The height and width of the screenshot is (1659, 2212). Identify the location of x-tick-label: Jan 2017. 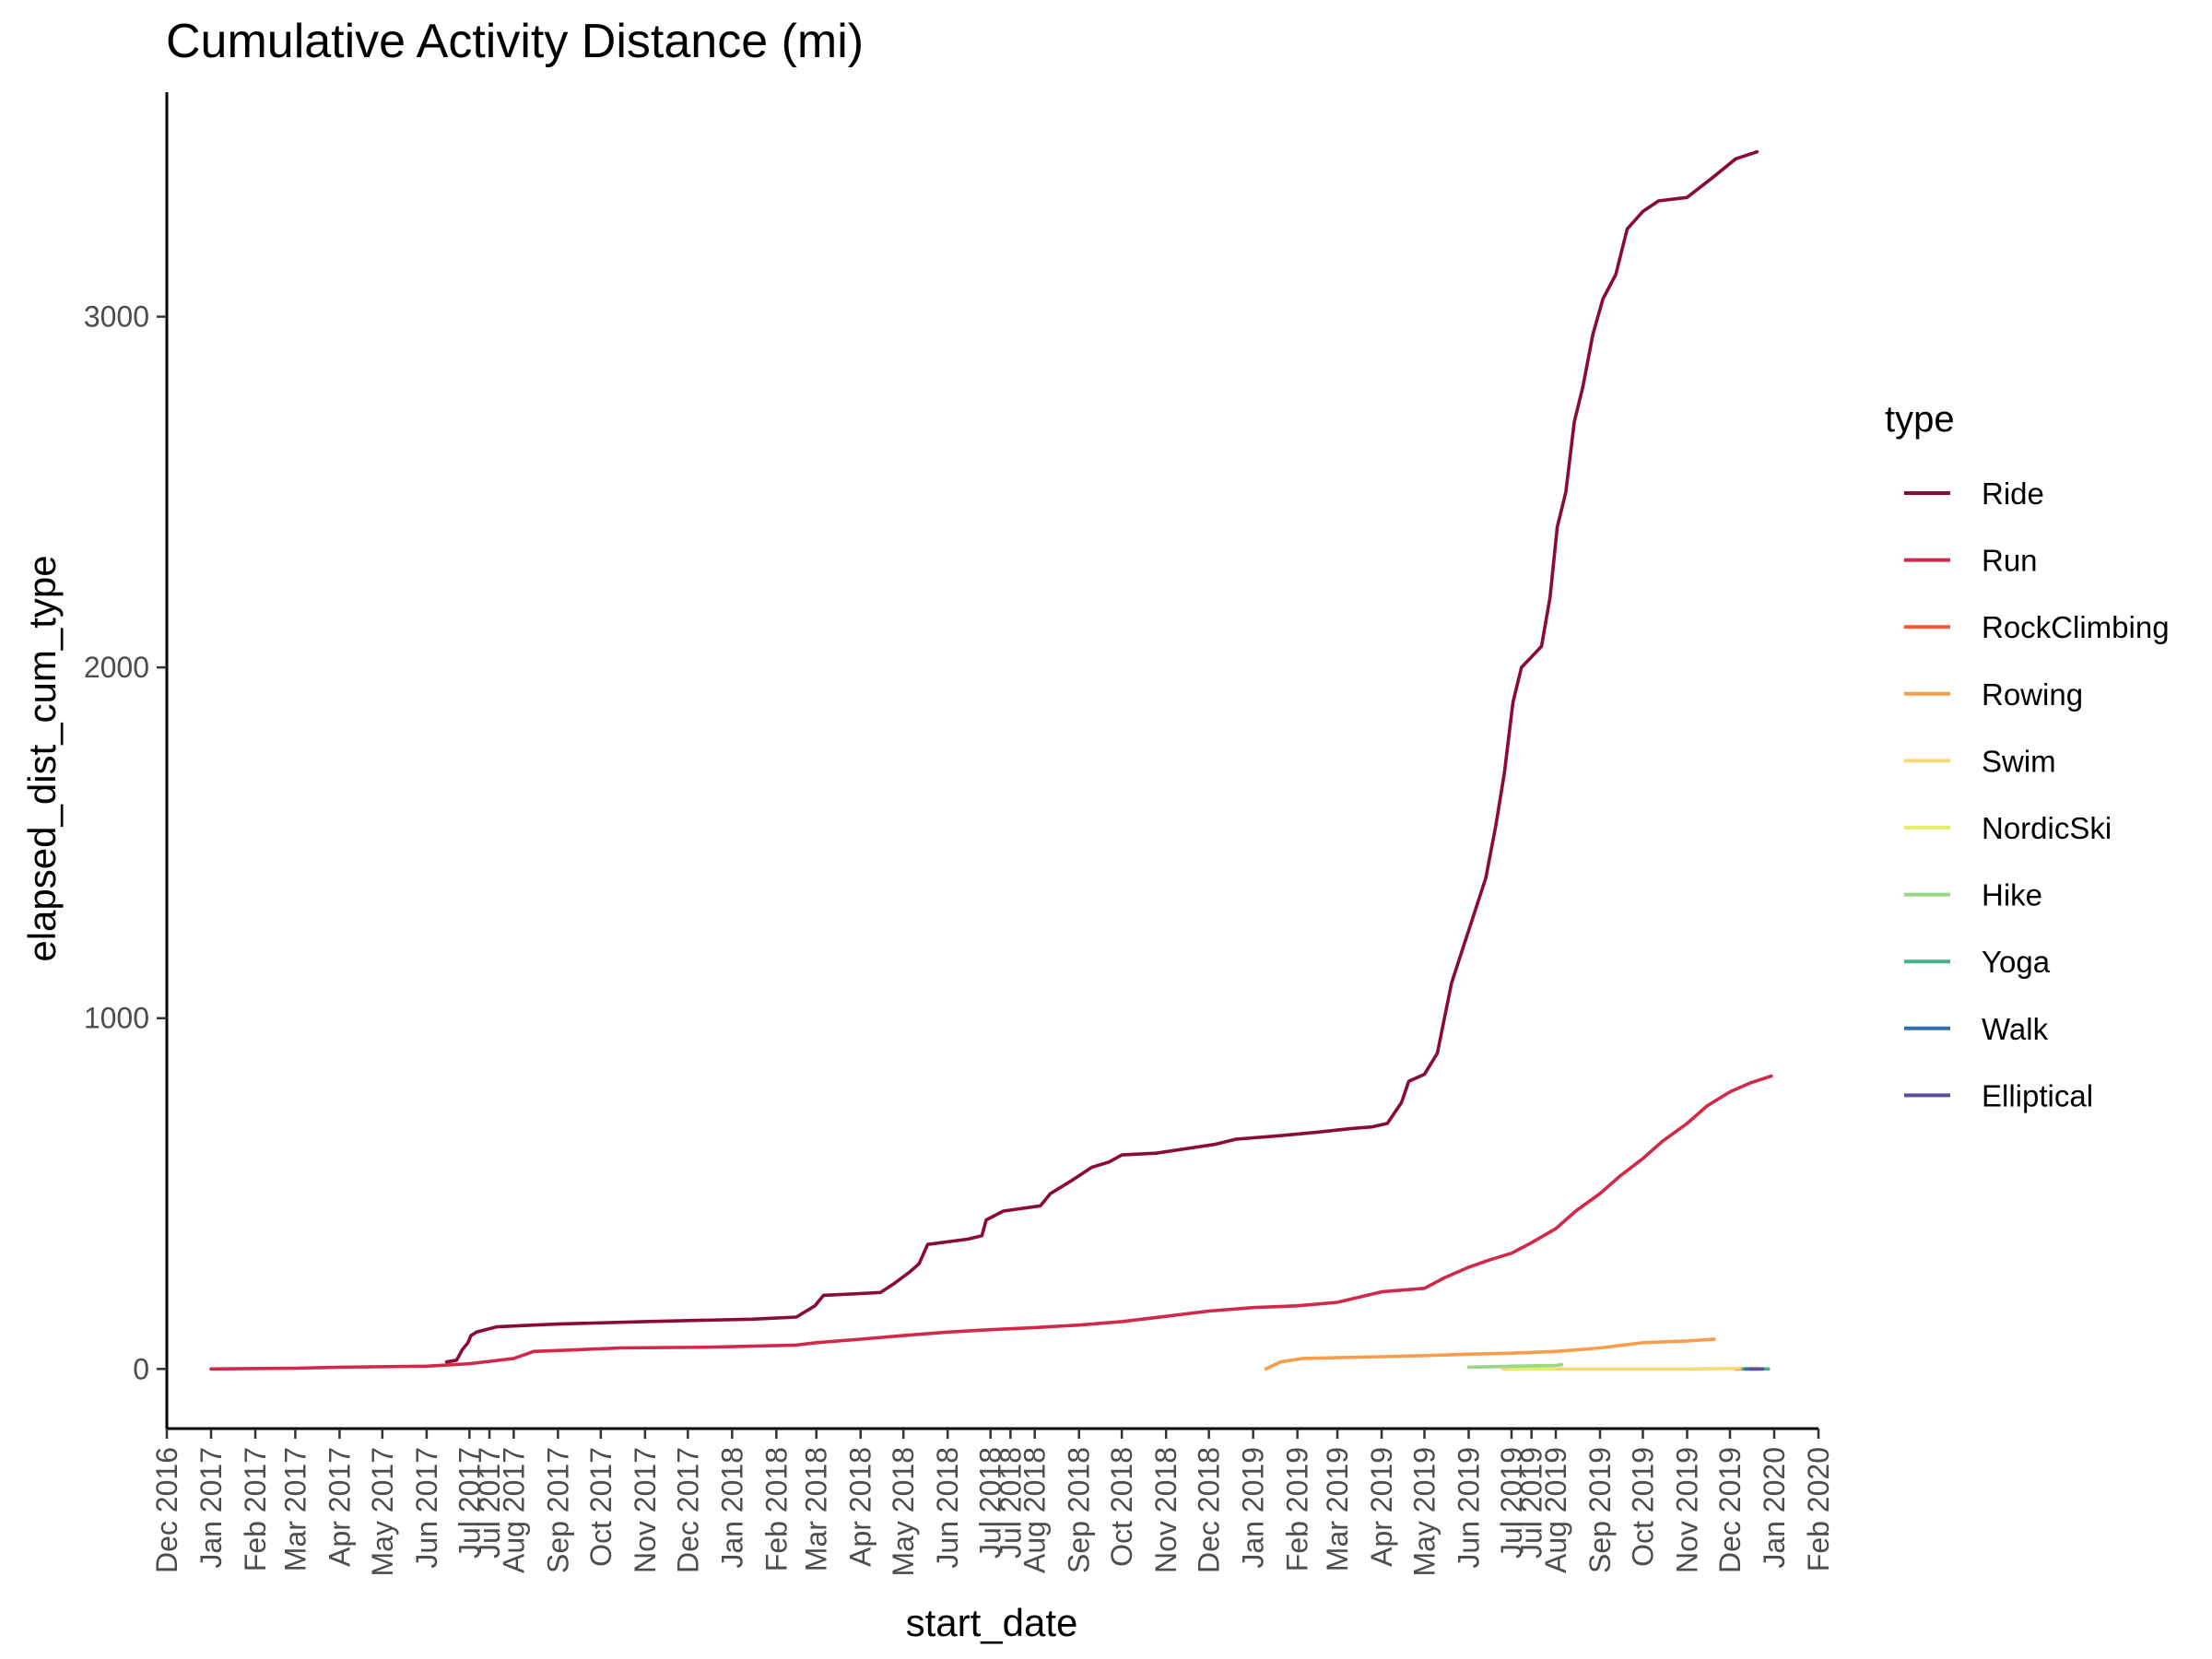
(211, 1508).